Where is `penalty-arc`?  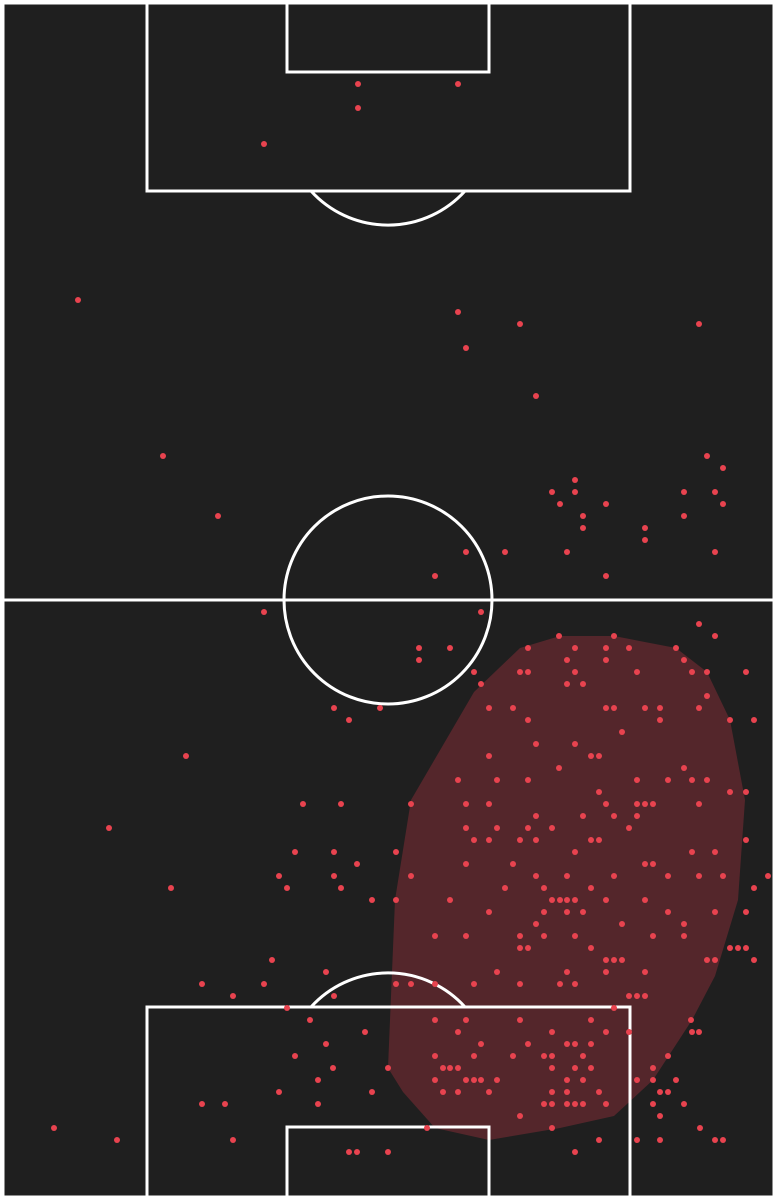
penalty-arc is located at coordinates (388, 990).